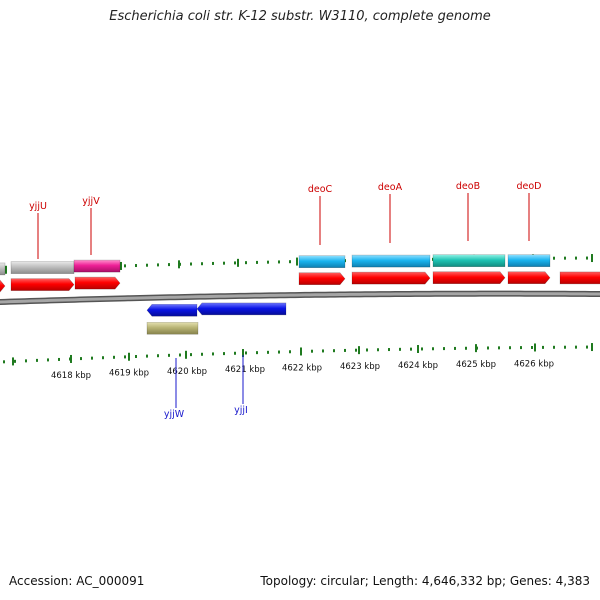 Image resolution: width=600 pixels, height=600 pixels. Describe the element at coordinates (360, 367) in the screenshot. I see `scale-label: 4623 kbp` at that location.